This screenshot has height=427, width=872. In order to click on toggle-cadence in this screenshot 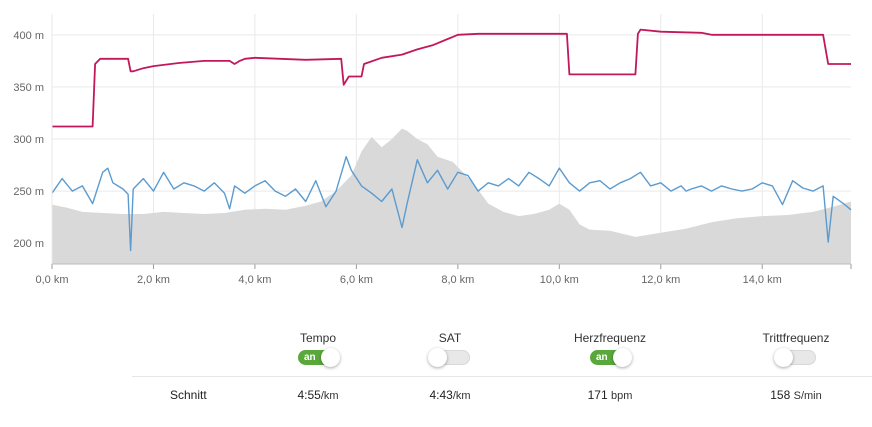, I will do `click(795, 357)`.